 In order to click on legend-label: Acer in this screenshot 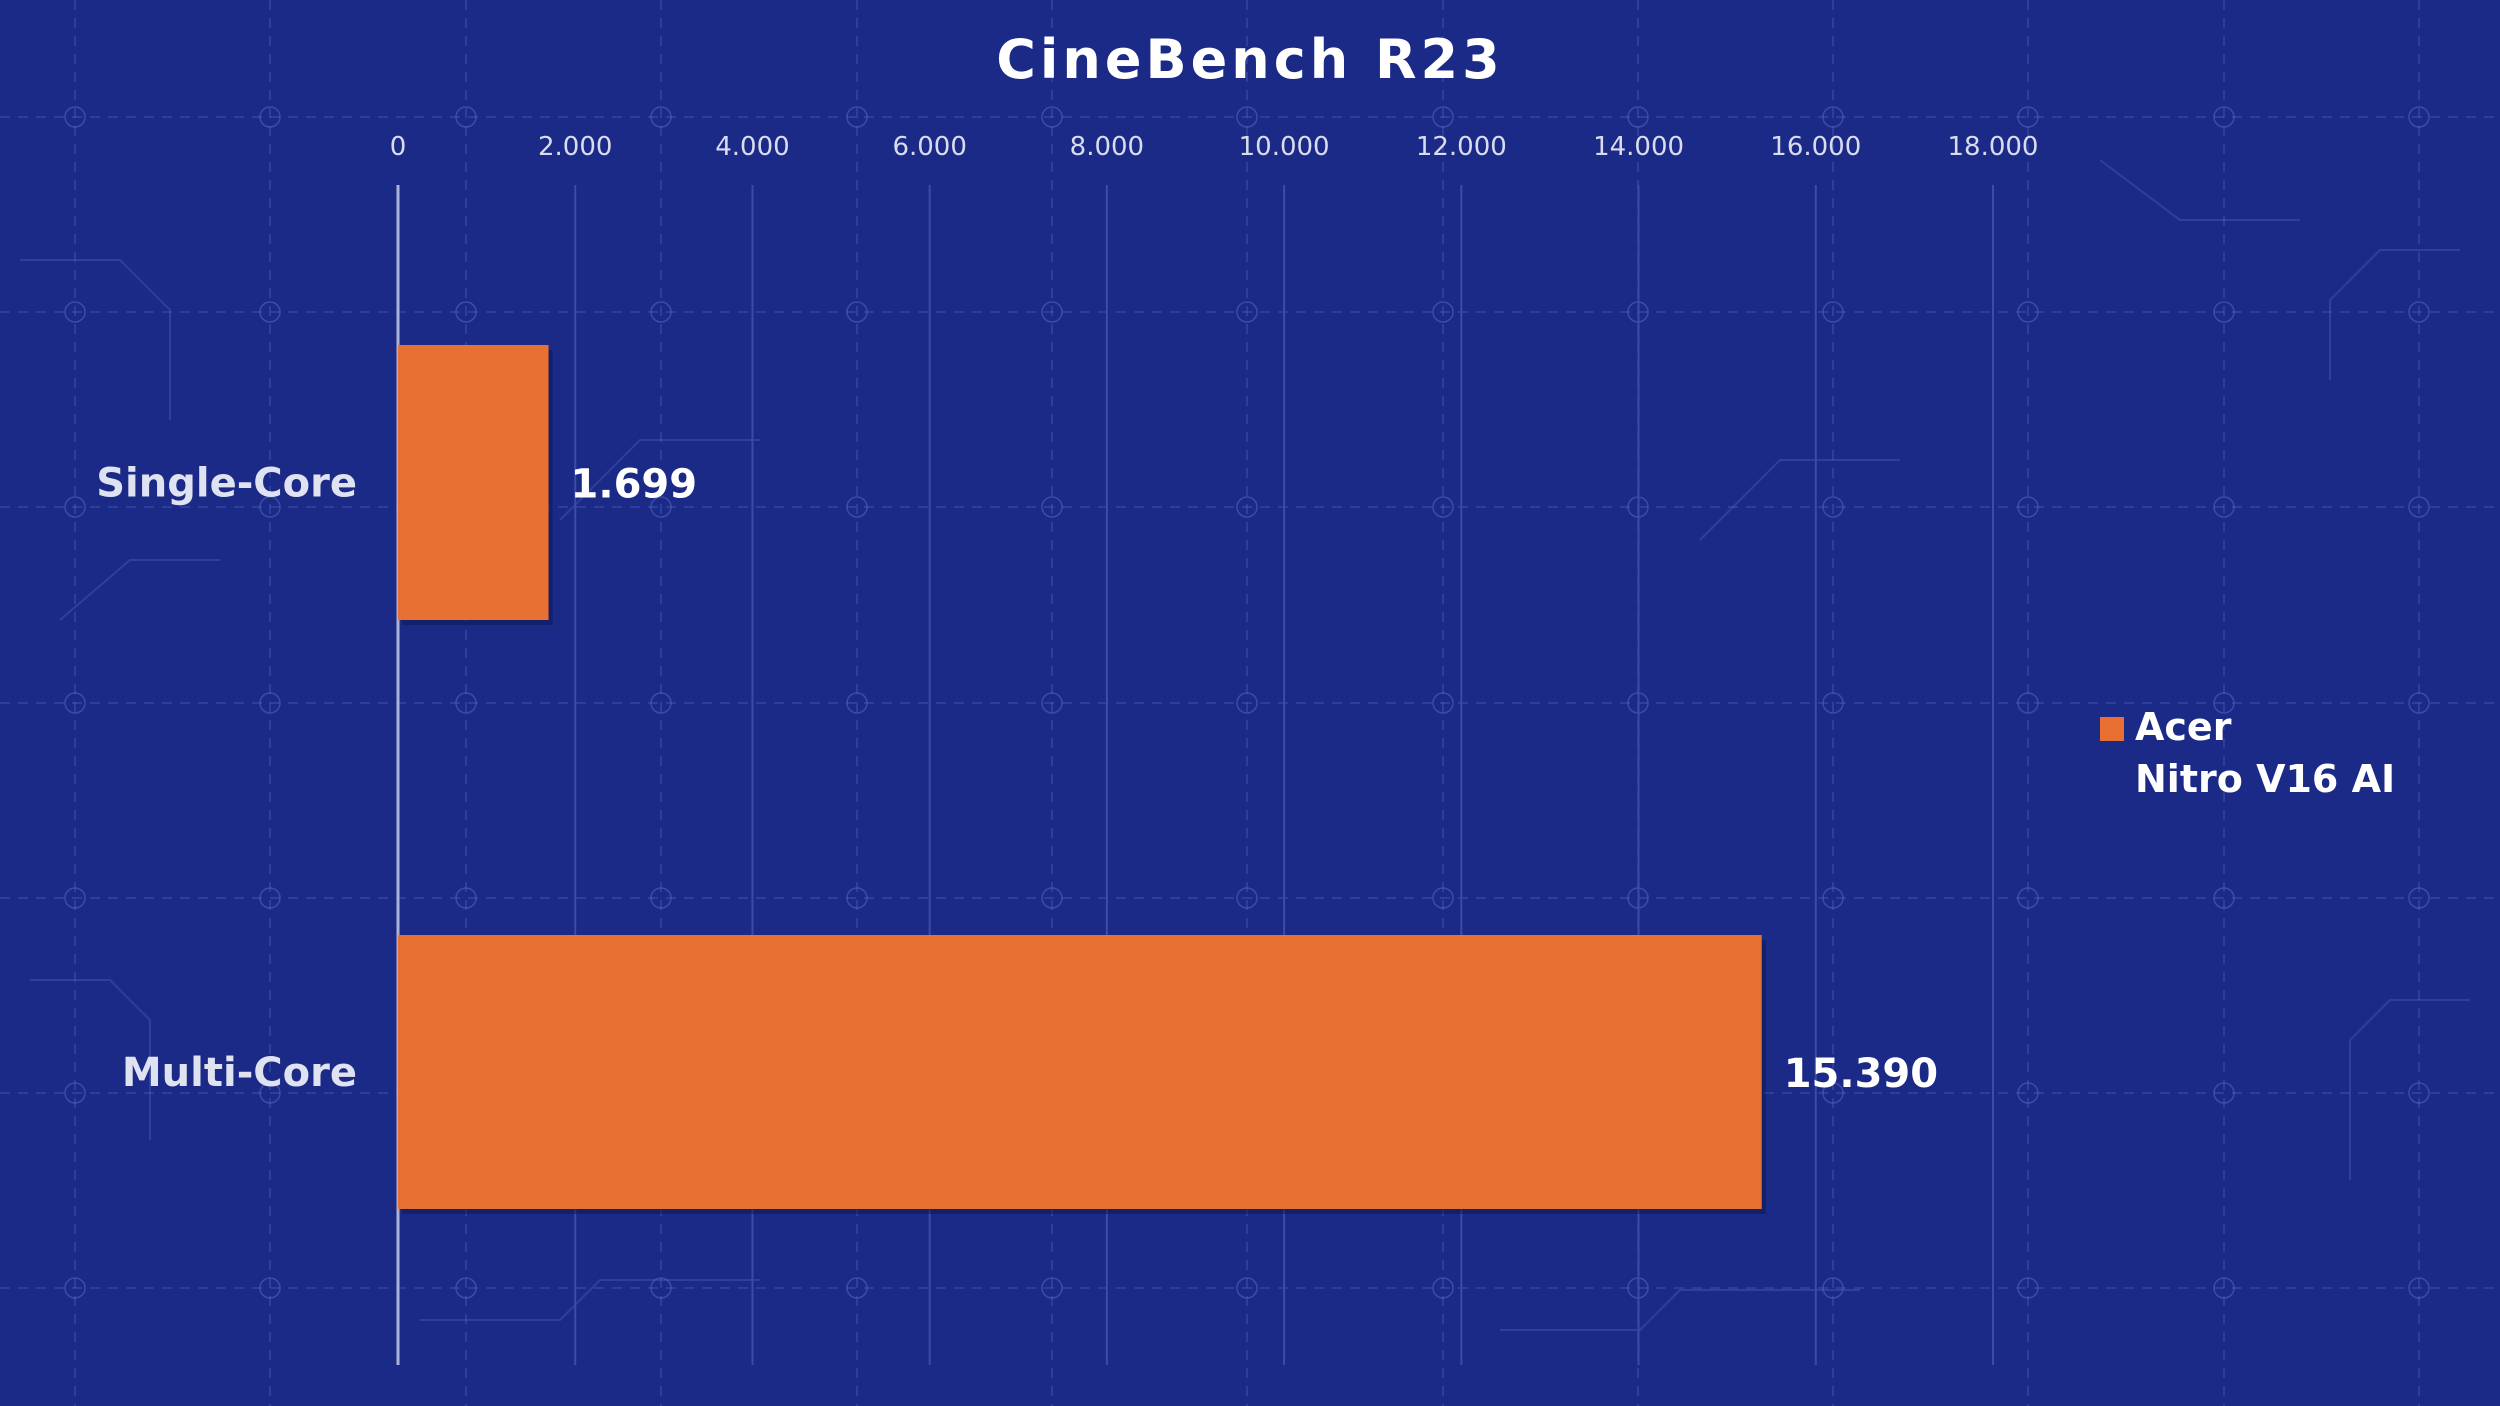, I will do `click(2183, 727)`.